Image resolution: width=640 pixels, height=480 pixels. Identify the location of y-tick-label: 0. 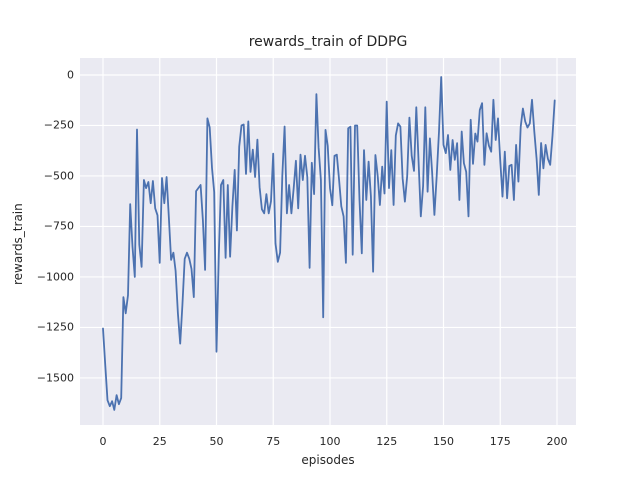
(70, 75).